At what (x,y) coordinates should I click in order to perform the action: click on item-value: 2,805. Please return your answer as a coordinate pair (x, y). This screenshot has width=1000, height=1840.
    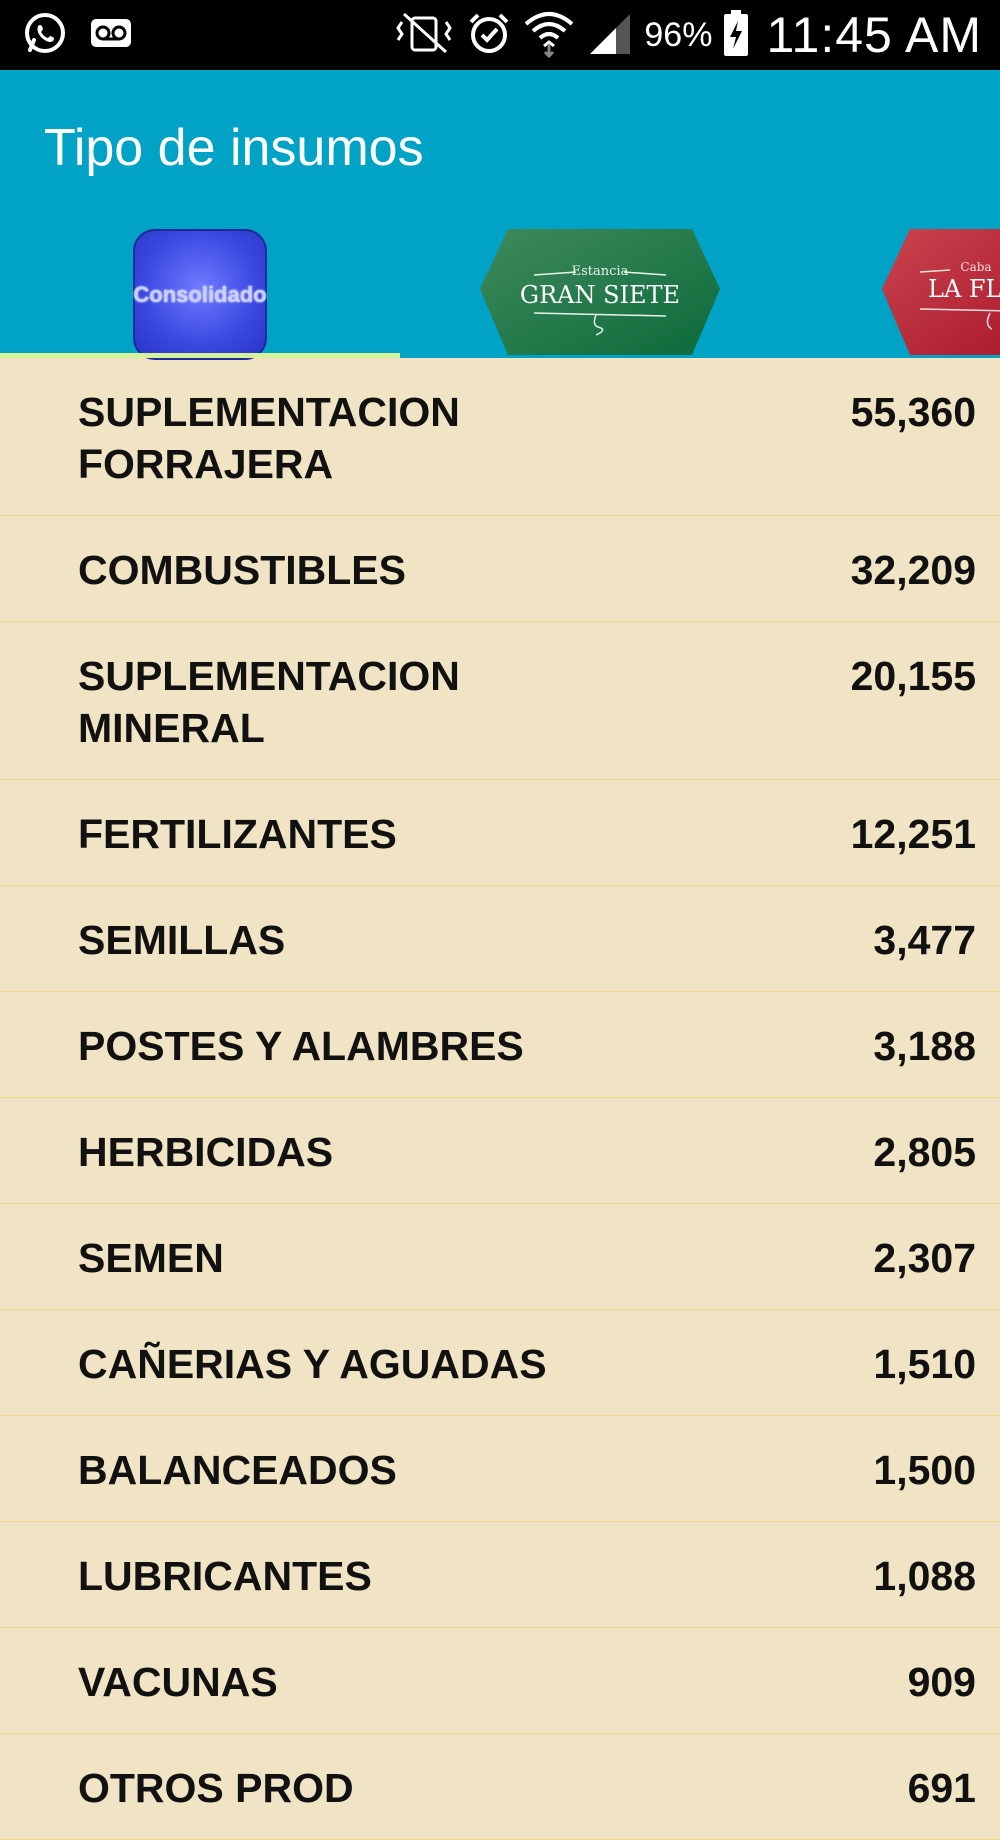
    Looking at the image, I should click on (924, 1152).